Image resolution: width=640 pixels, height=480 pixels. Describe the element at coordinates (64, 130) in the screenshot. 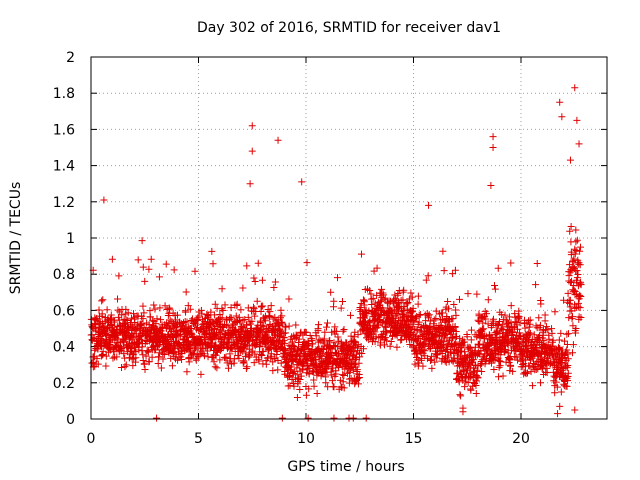

I see `y-tick-label: 1.6` at that location.